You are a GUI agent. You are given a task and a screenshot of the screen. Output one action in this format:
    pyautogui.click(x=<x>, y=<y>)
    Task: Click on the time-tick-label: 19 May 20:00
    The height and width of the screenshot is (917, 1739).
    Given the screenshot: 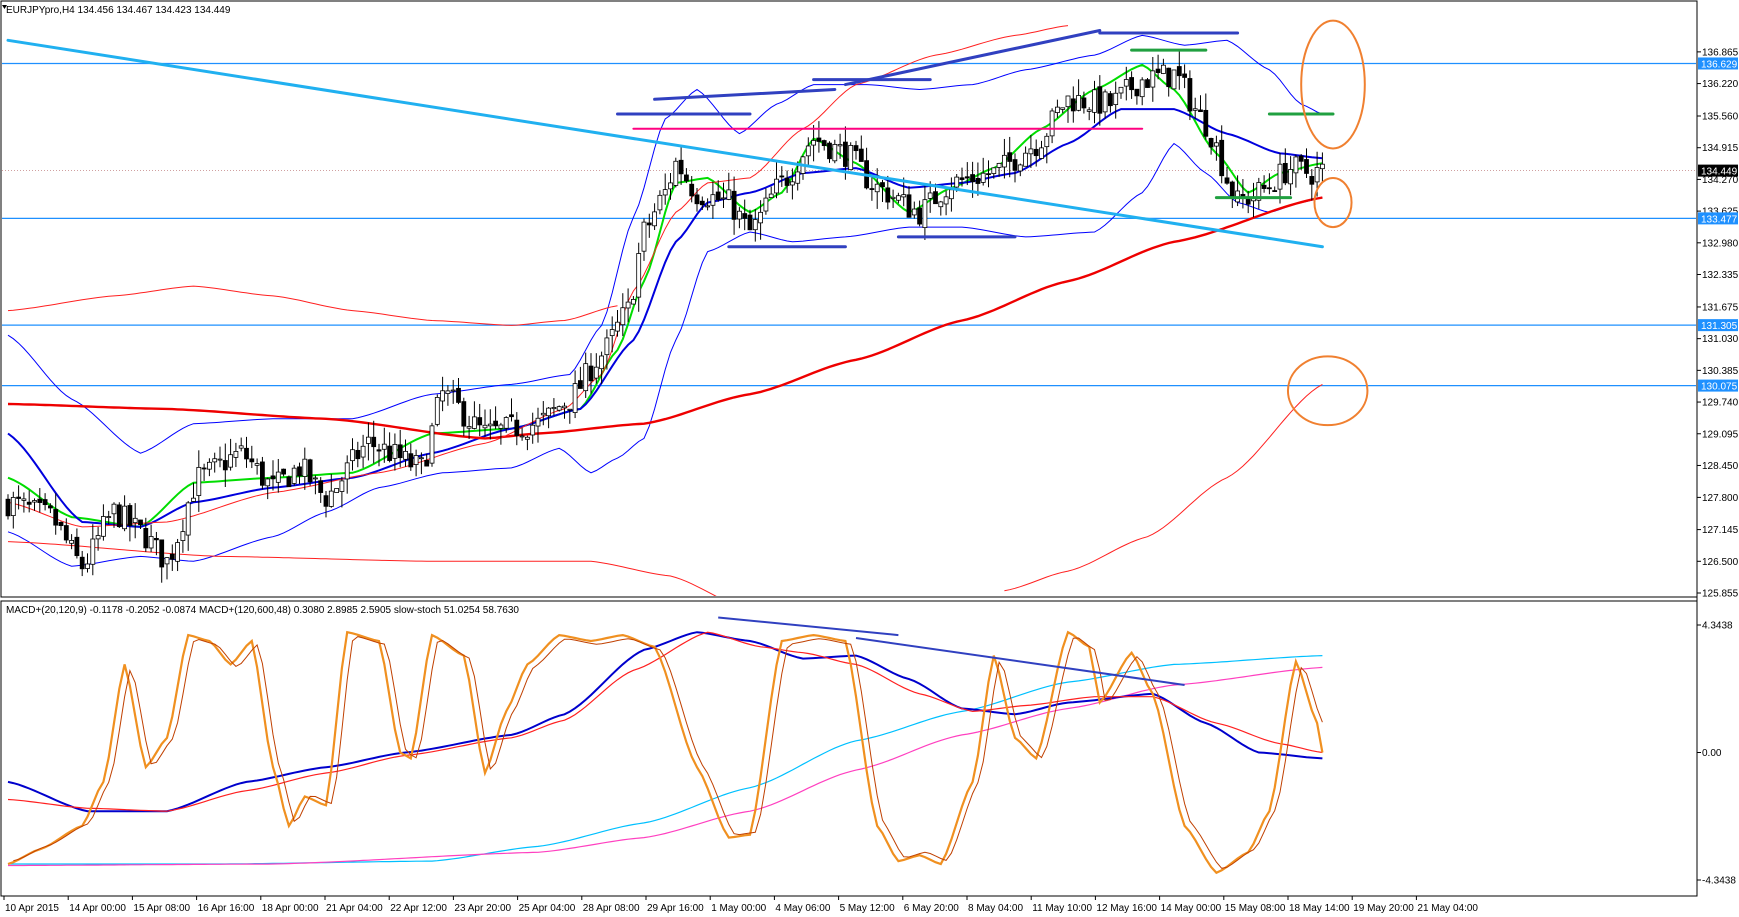 What is the action you would take?
    pyautogui.click(x=1383, y=908)
    